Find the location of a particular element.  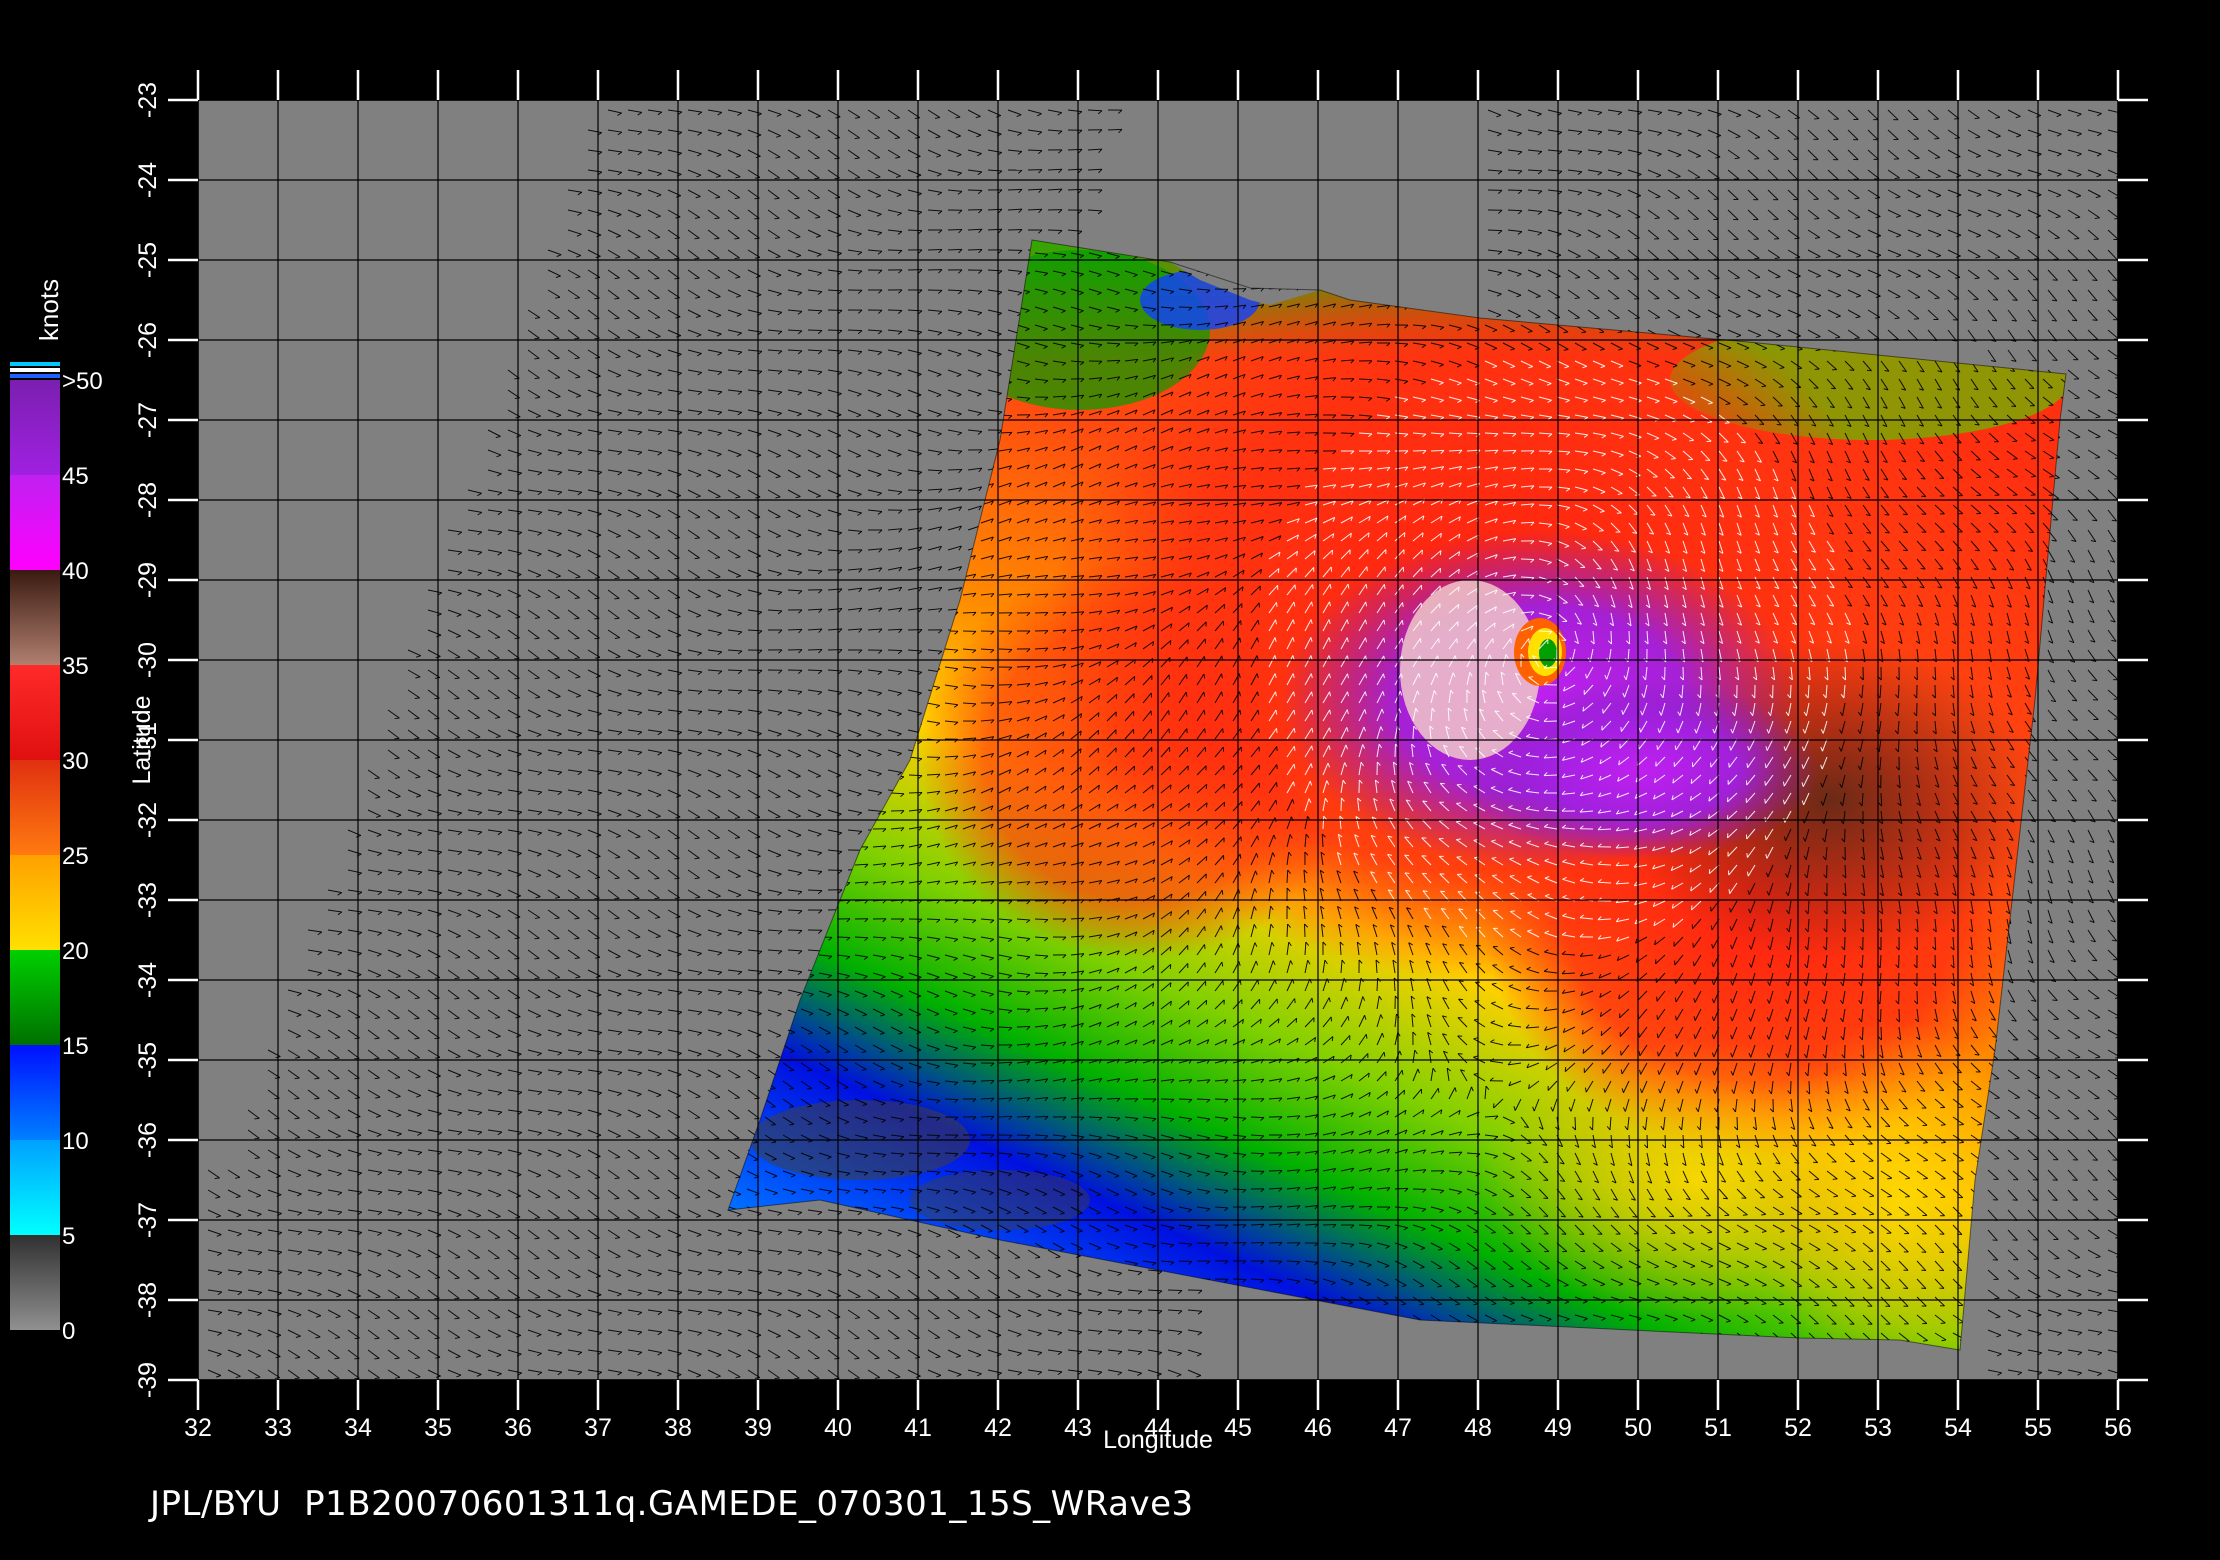

legend-title: knots is located at coordinates (49, 310).